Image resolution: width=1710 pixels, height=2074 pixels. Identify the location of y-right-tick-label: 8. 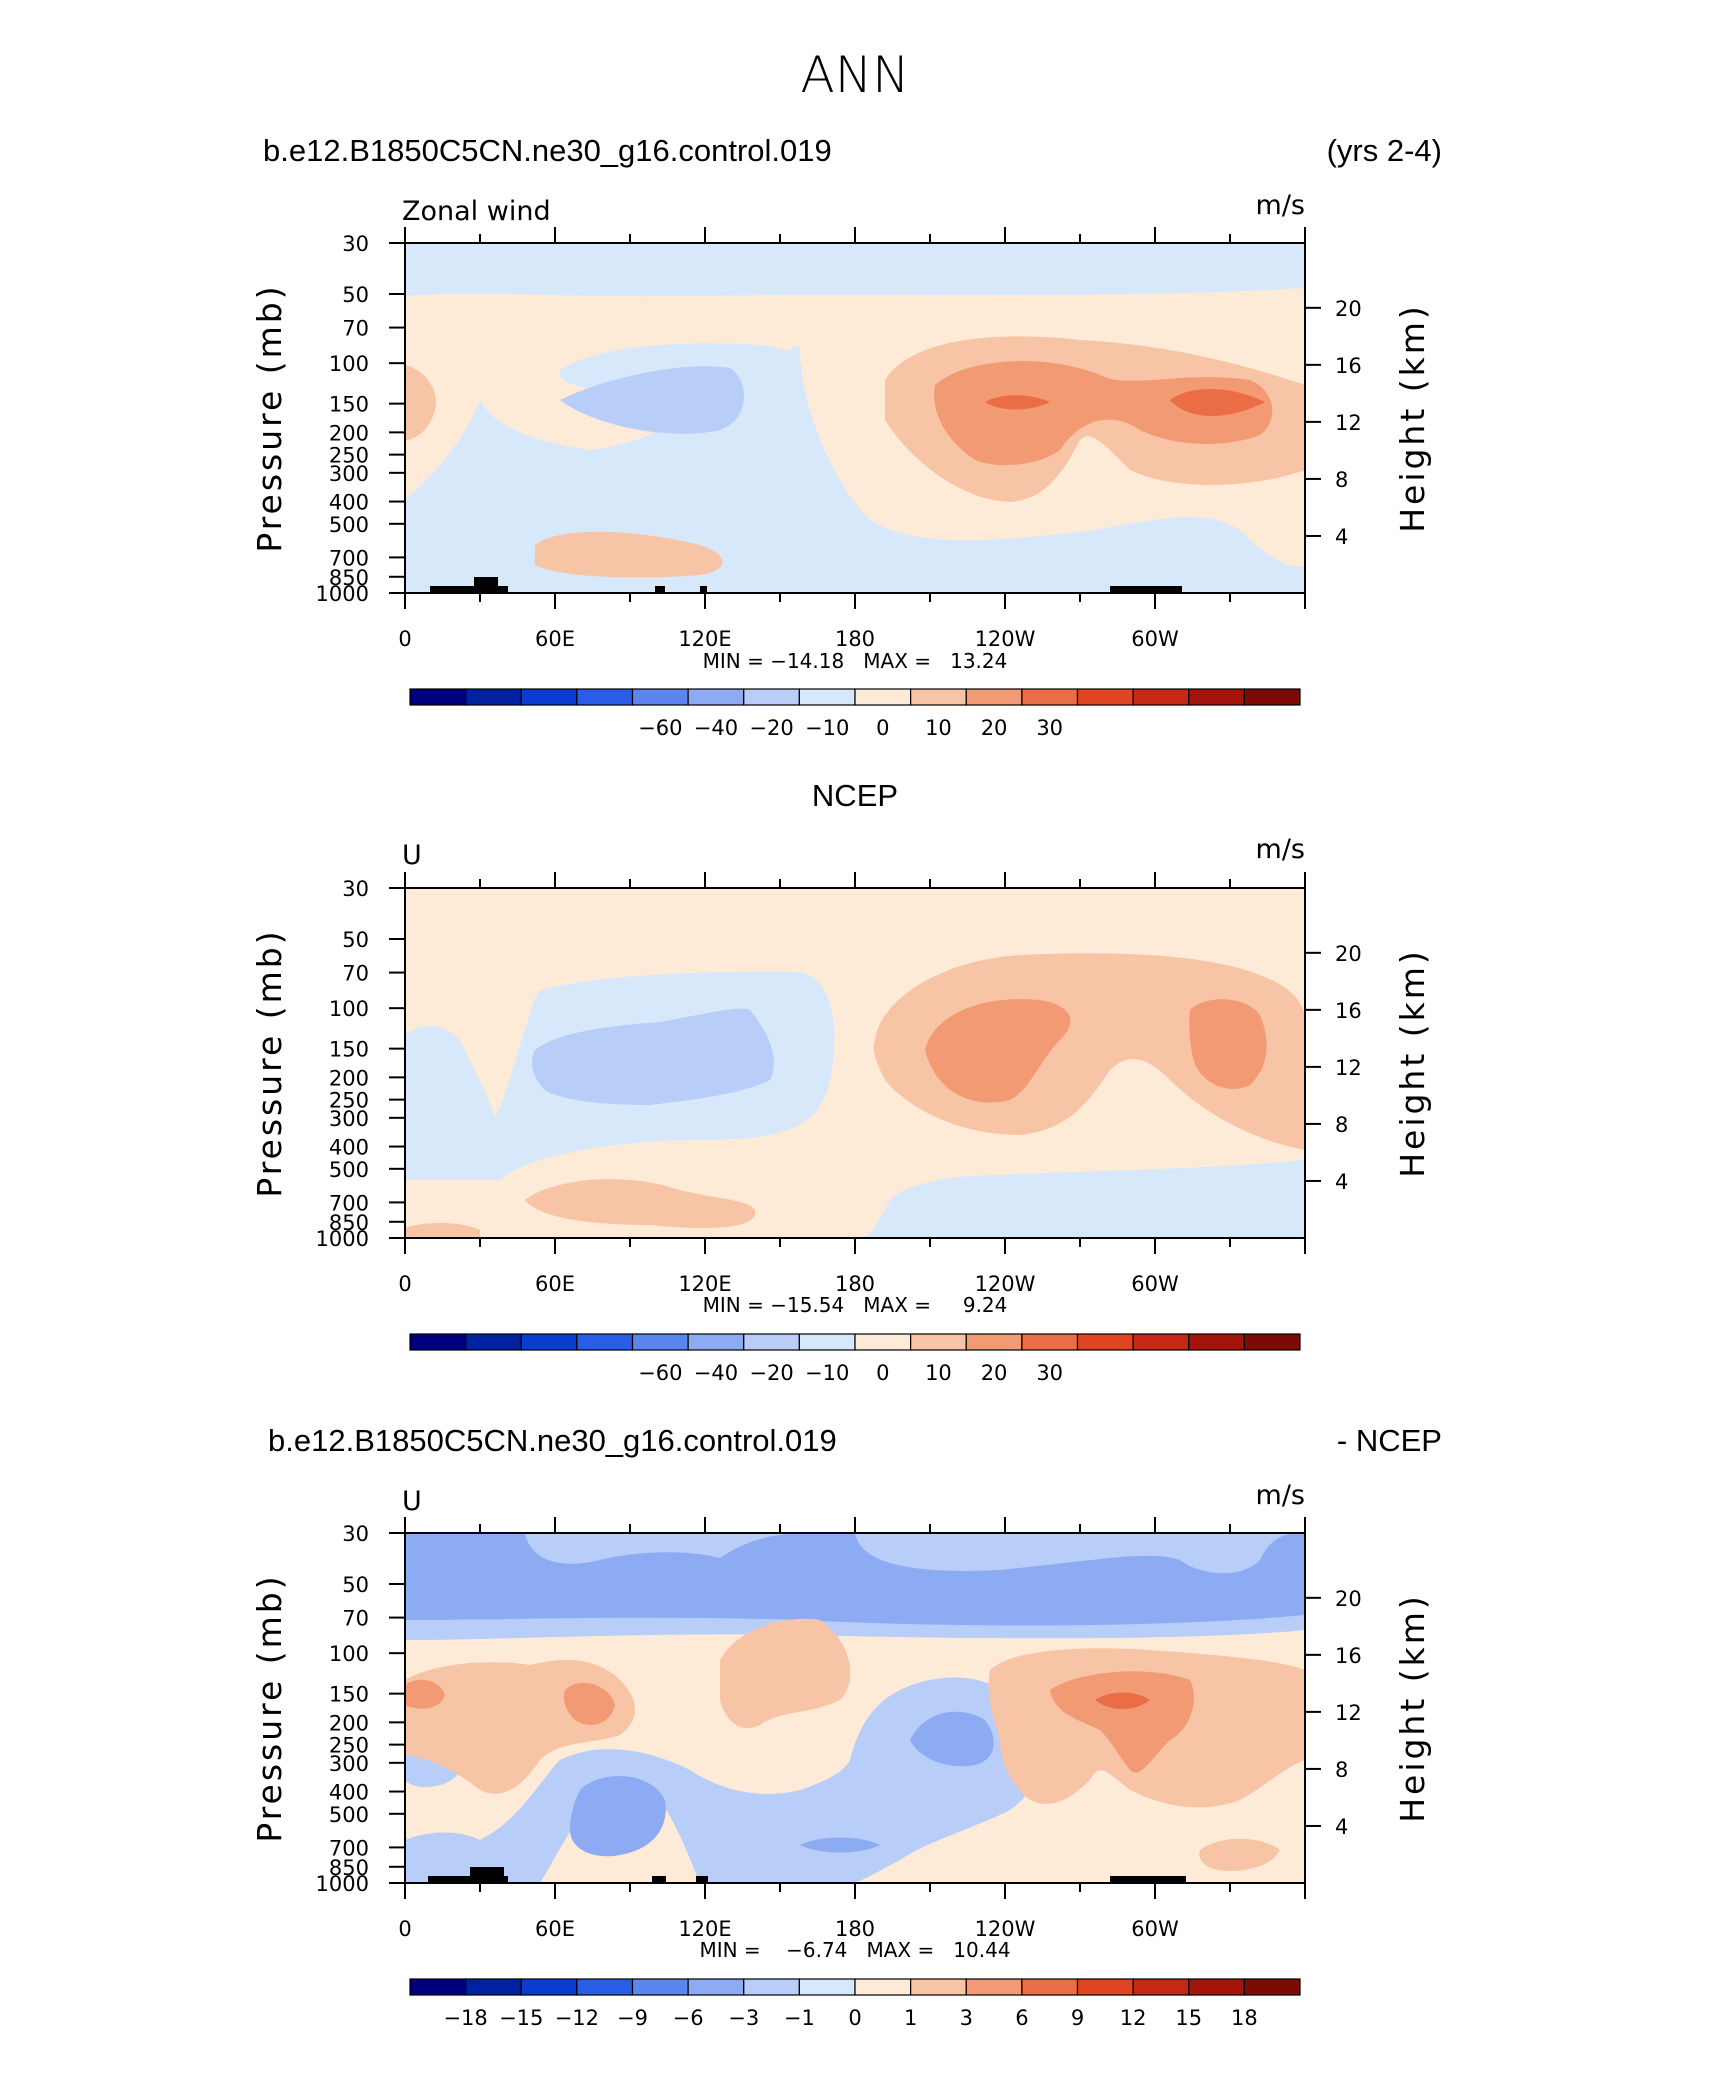
(1341, 480).